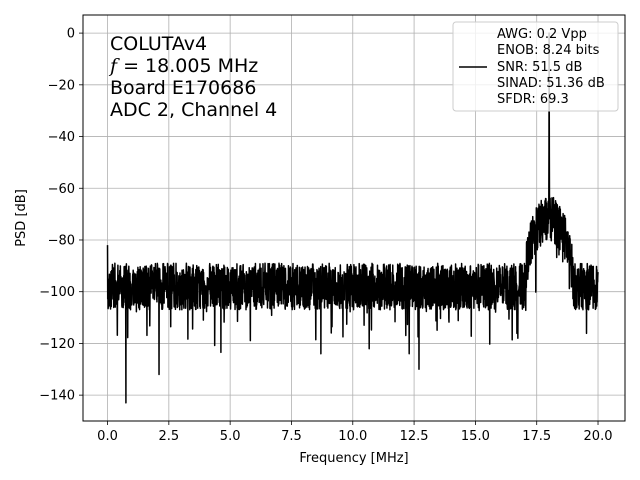 Image resolution: width=640 pixels, height=480 pixels. I want to click on x-axis-label: Frequency [MHz], so click(353, 458).